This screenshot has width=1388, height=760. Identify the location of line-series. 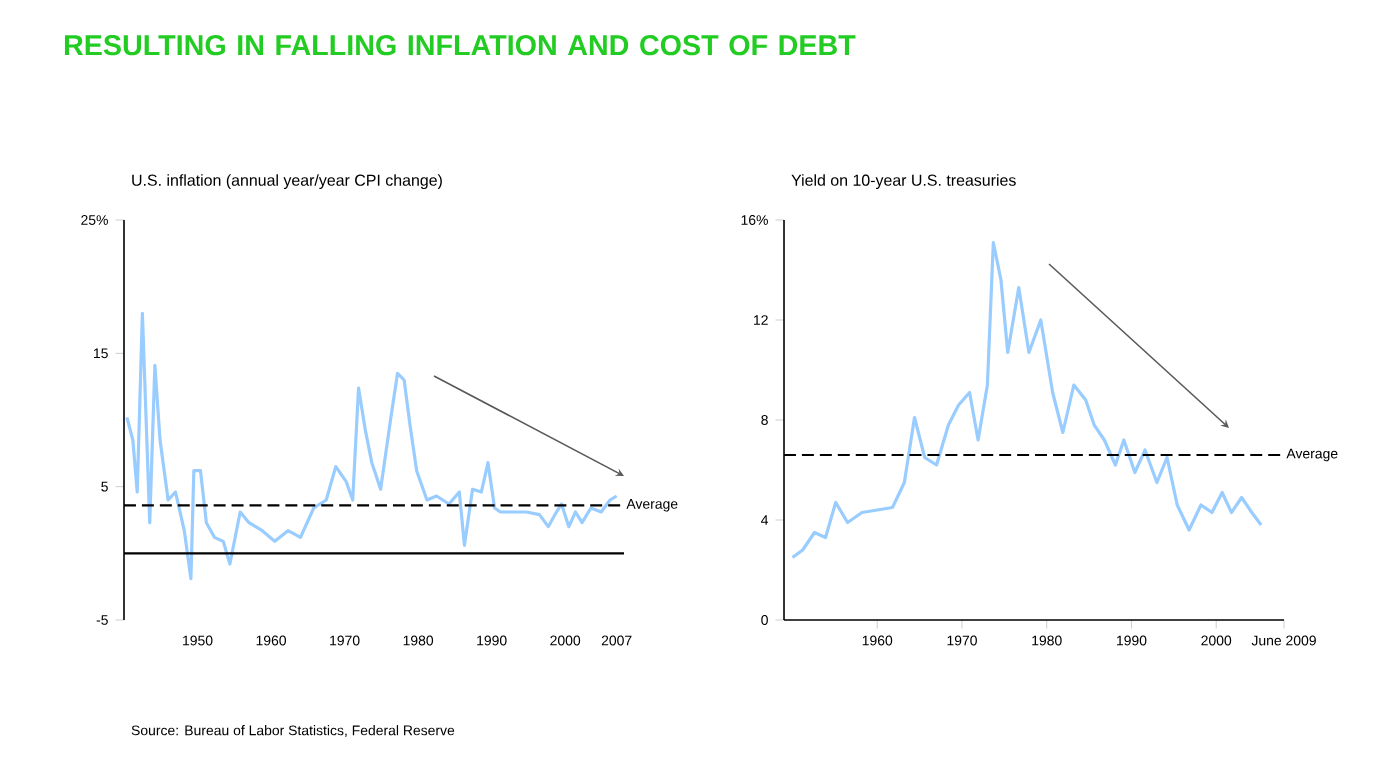
(1026, 400).